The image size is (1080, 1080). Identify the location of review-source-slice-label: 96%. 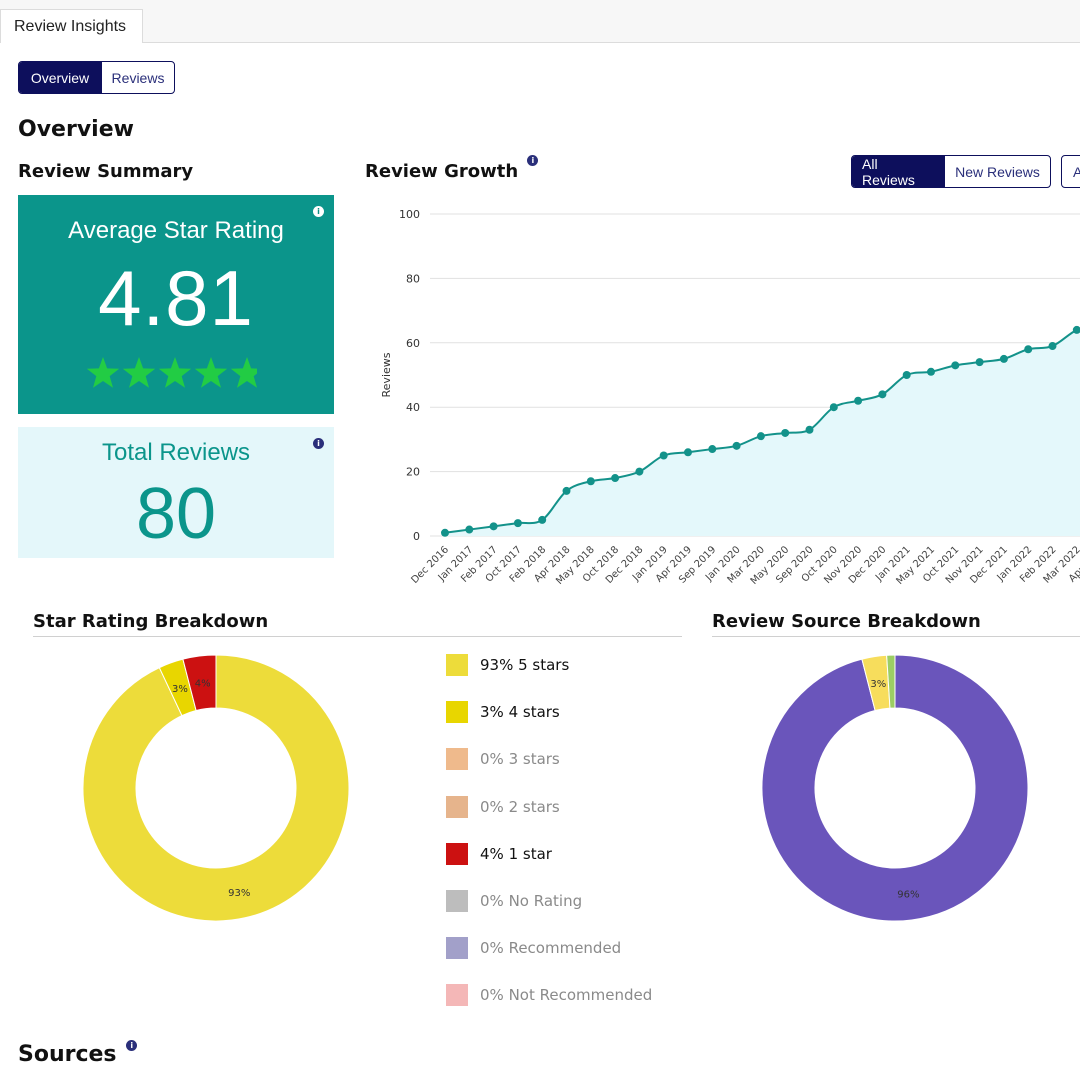
(908, 895).